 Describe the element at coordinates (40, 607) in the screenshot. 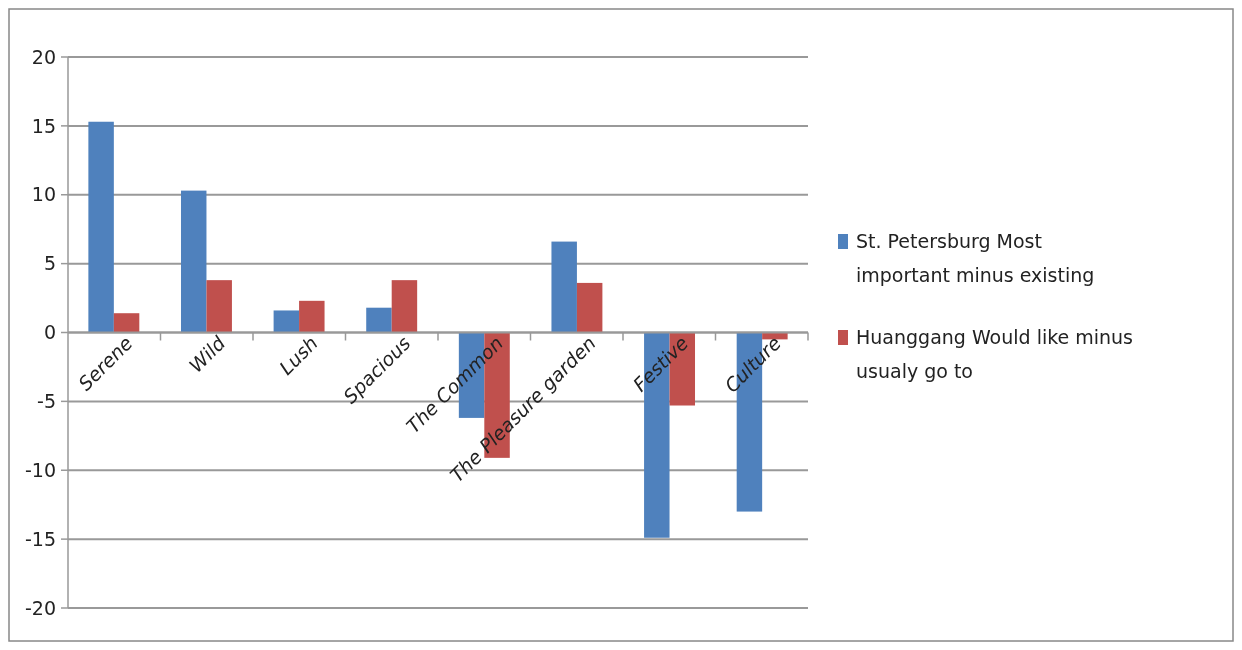

I see `y-tick-label: -20` at that location.